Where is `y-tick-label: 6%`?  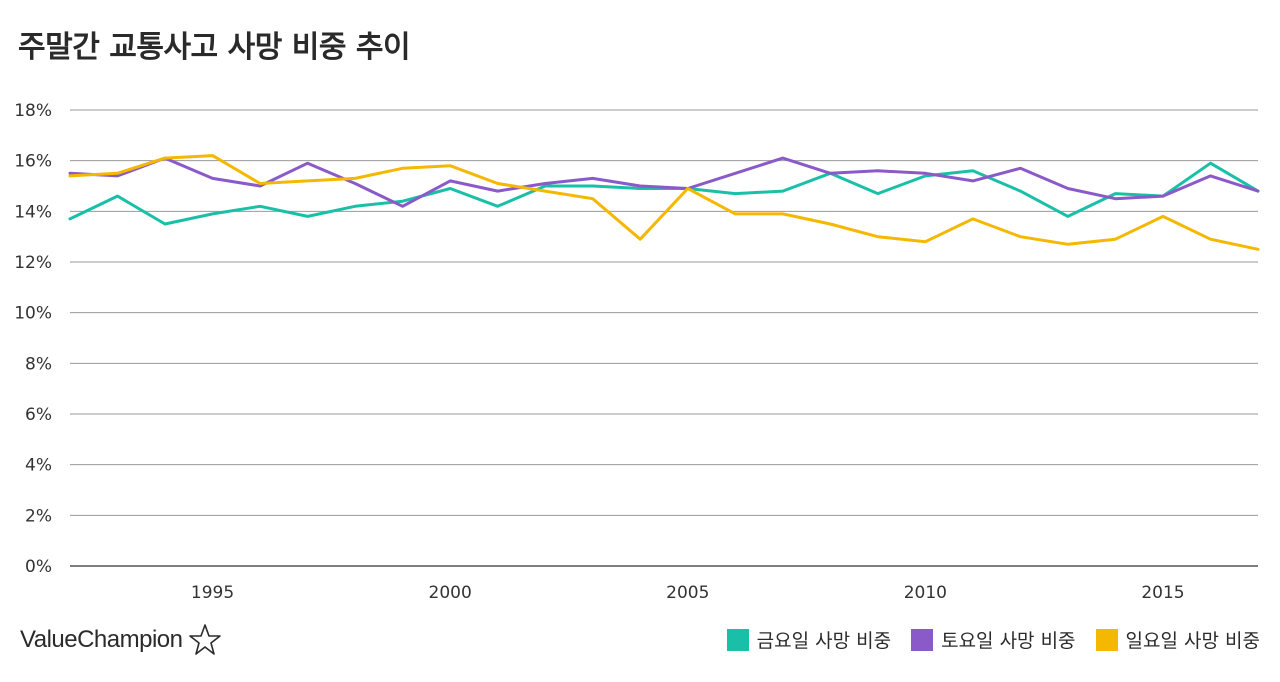 y-tick-label: 6% is located at coordinates (38, 415).